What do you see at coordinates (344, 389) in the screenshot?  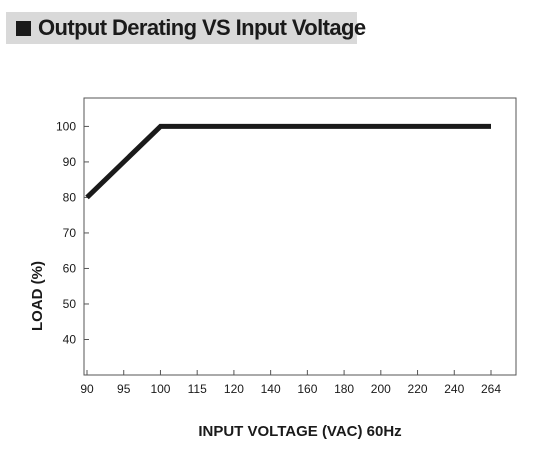 I see `x-tick-label: 180` at bounding box center [344, 389].